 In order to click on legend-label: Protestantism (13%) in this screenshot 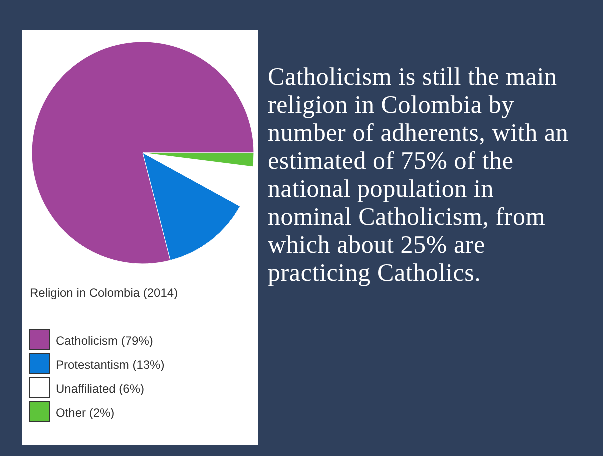, I will do `click(110, 365)`.